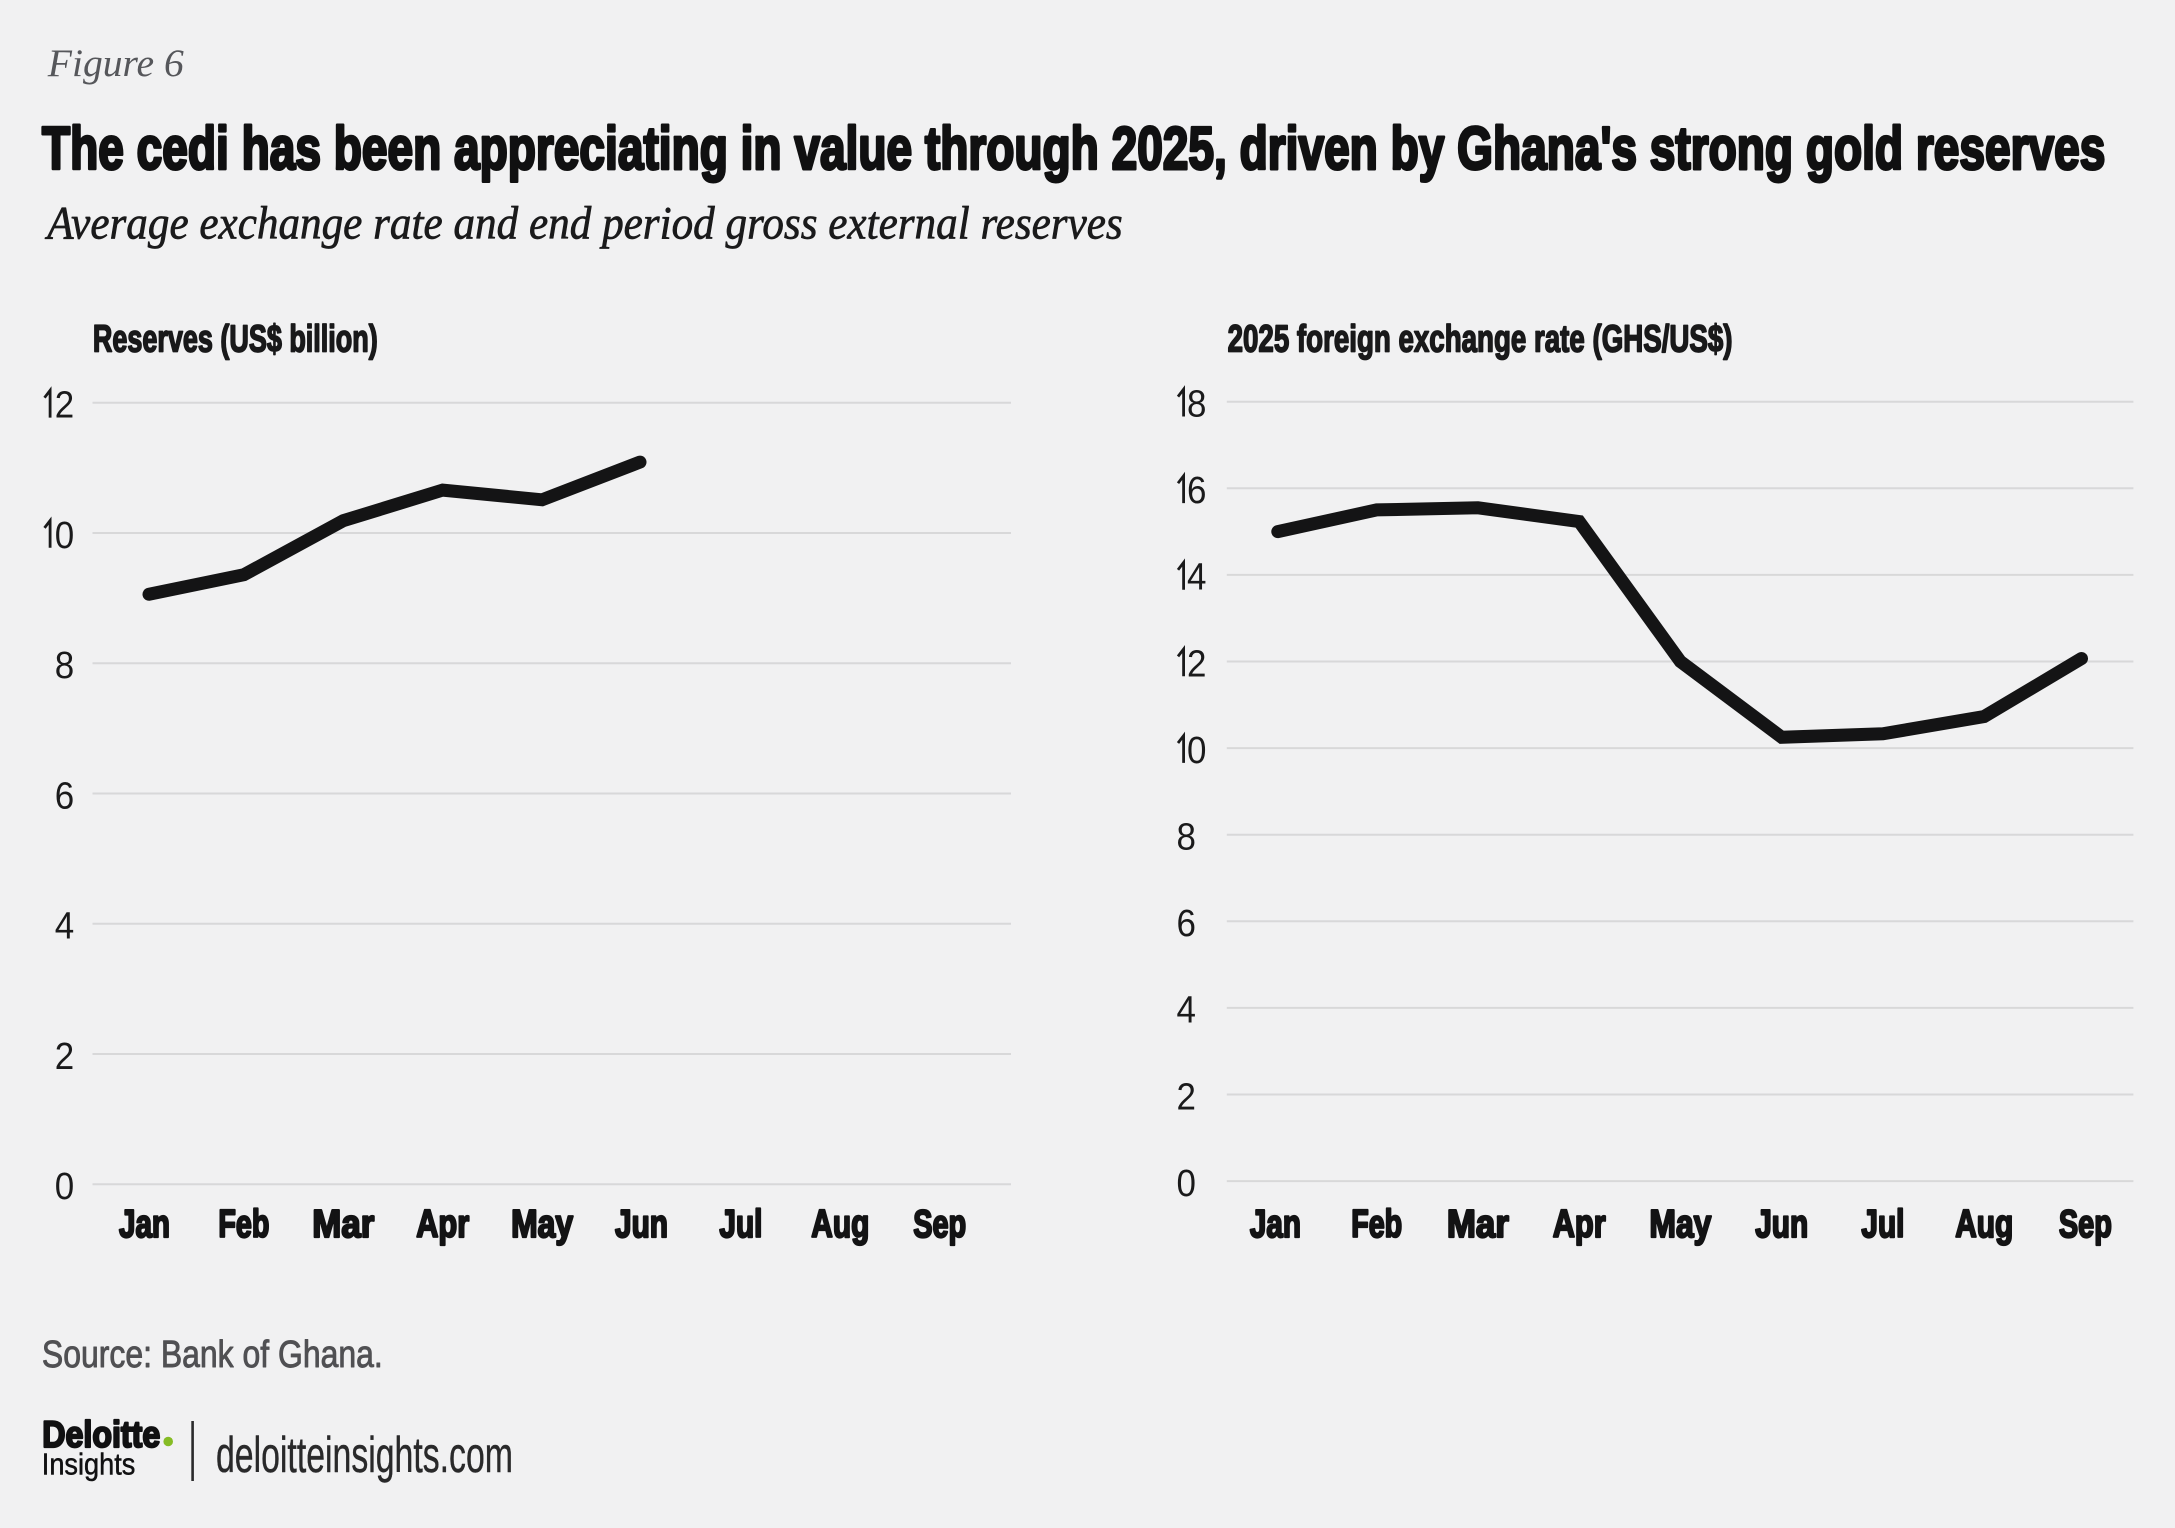 The width and height of the screenshot is (2175, 1528). I want to click on svg-text:2025 foreign exchange rate (GH: 2025 foreign exchange rate (GHS/US$), so click(1480, 339).